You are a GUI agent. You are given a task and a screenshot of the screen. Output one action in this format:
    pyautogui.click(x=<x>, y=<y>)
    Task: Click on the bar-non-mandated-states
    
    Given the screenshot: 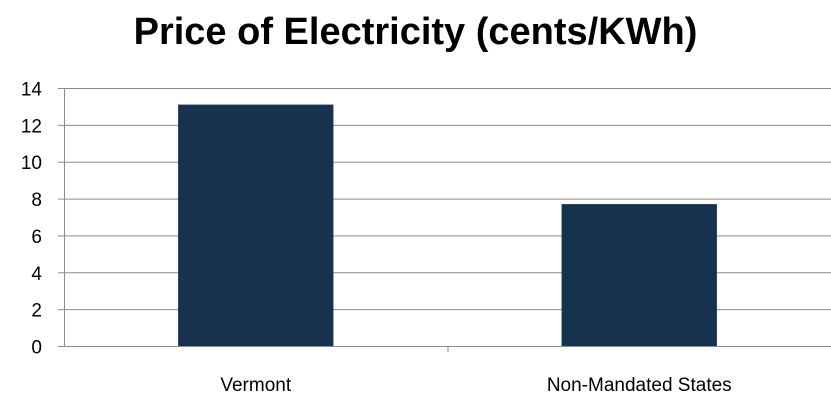 What is the action you would take?
    pyautogui.click(x=639, y=275)
    